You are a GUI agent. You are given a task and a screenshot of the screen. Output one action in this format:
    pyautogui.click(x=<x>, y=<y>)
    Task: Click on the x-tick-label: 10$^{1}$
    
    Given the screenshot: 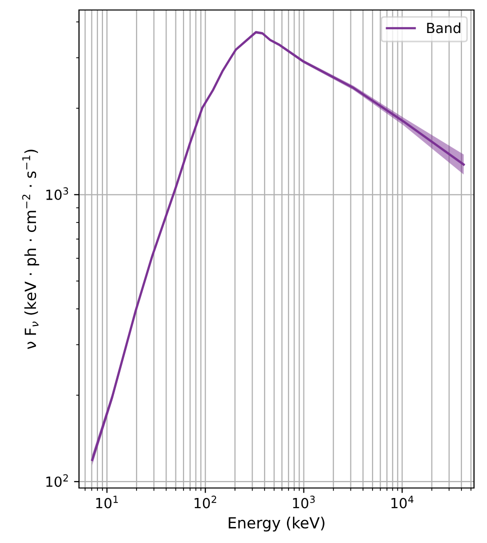 What is the action you would take?
    pyautogui.click(x=107, y=502)
    